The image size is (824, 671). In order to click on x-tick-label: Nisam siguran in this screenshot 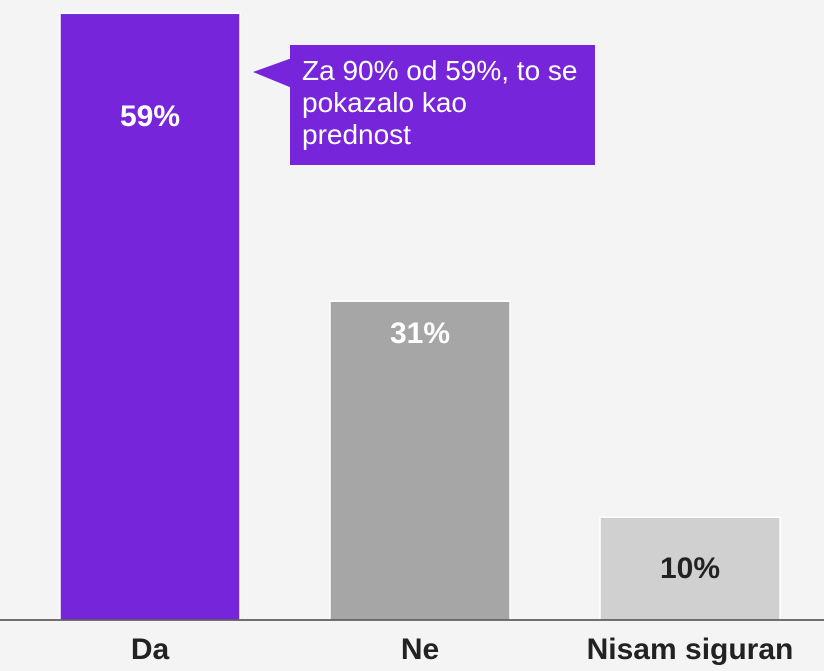, I will do `click(690, 649)`.